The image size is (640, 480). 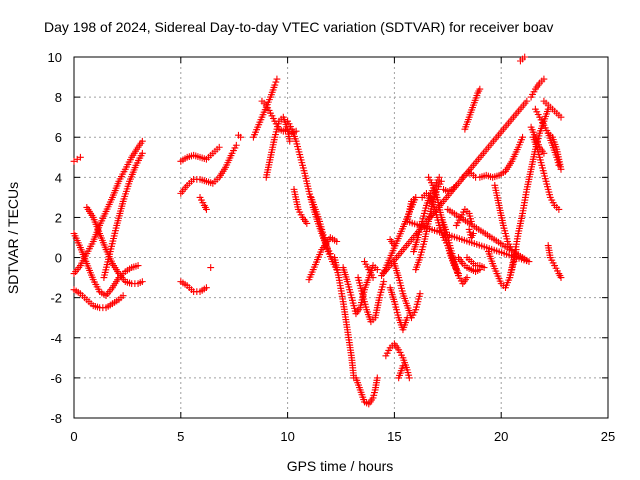 What do you see at coordinates (208, 169) in the screenshot?
I see `series-arc-h` at bounding box center [208, 169].